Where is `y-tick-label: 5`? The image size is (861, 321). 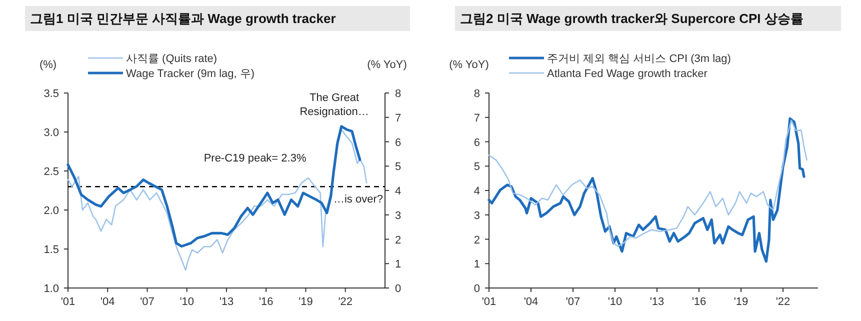
y-tick-label: 5 is located at coordinates (477, 167).